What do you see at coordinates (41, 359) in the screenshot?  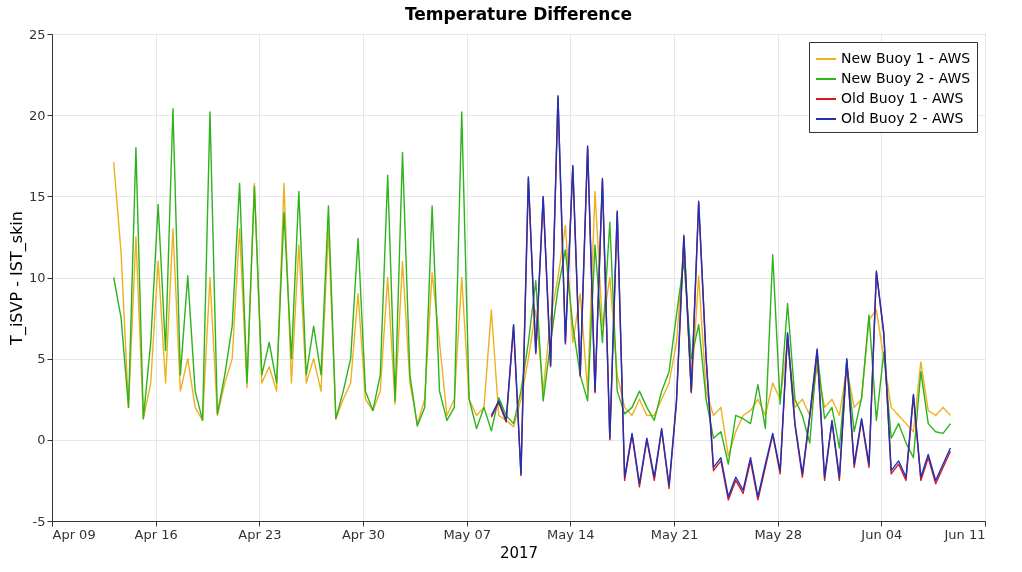 I see `y-tick-label: 5` at bounding box center [41, 359].